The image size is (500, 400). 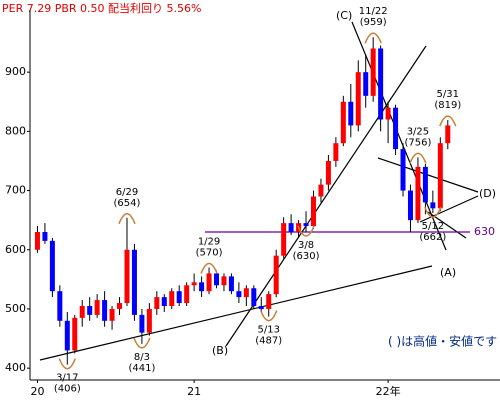 What do you see at coordinates (15, 130) in the screenshot?
I see `y-tick-label: 800` at bounding box center [15, 130].